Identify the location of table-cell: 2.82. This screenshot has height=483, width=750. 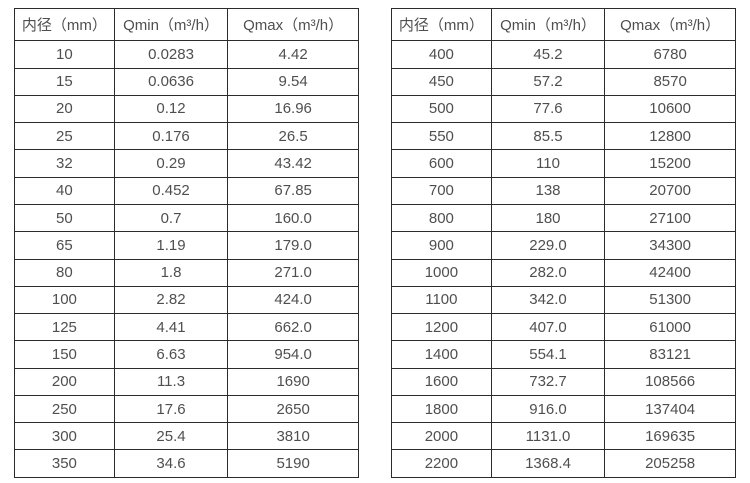
(171, 300).